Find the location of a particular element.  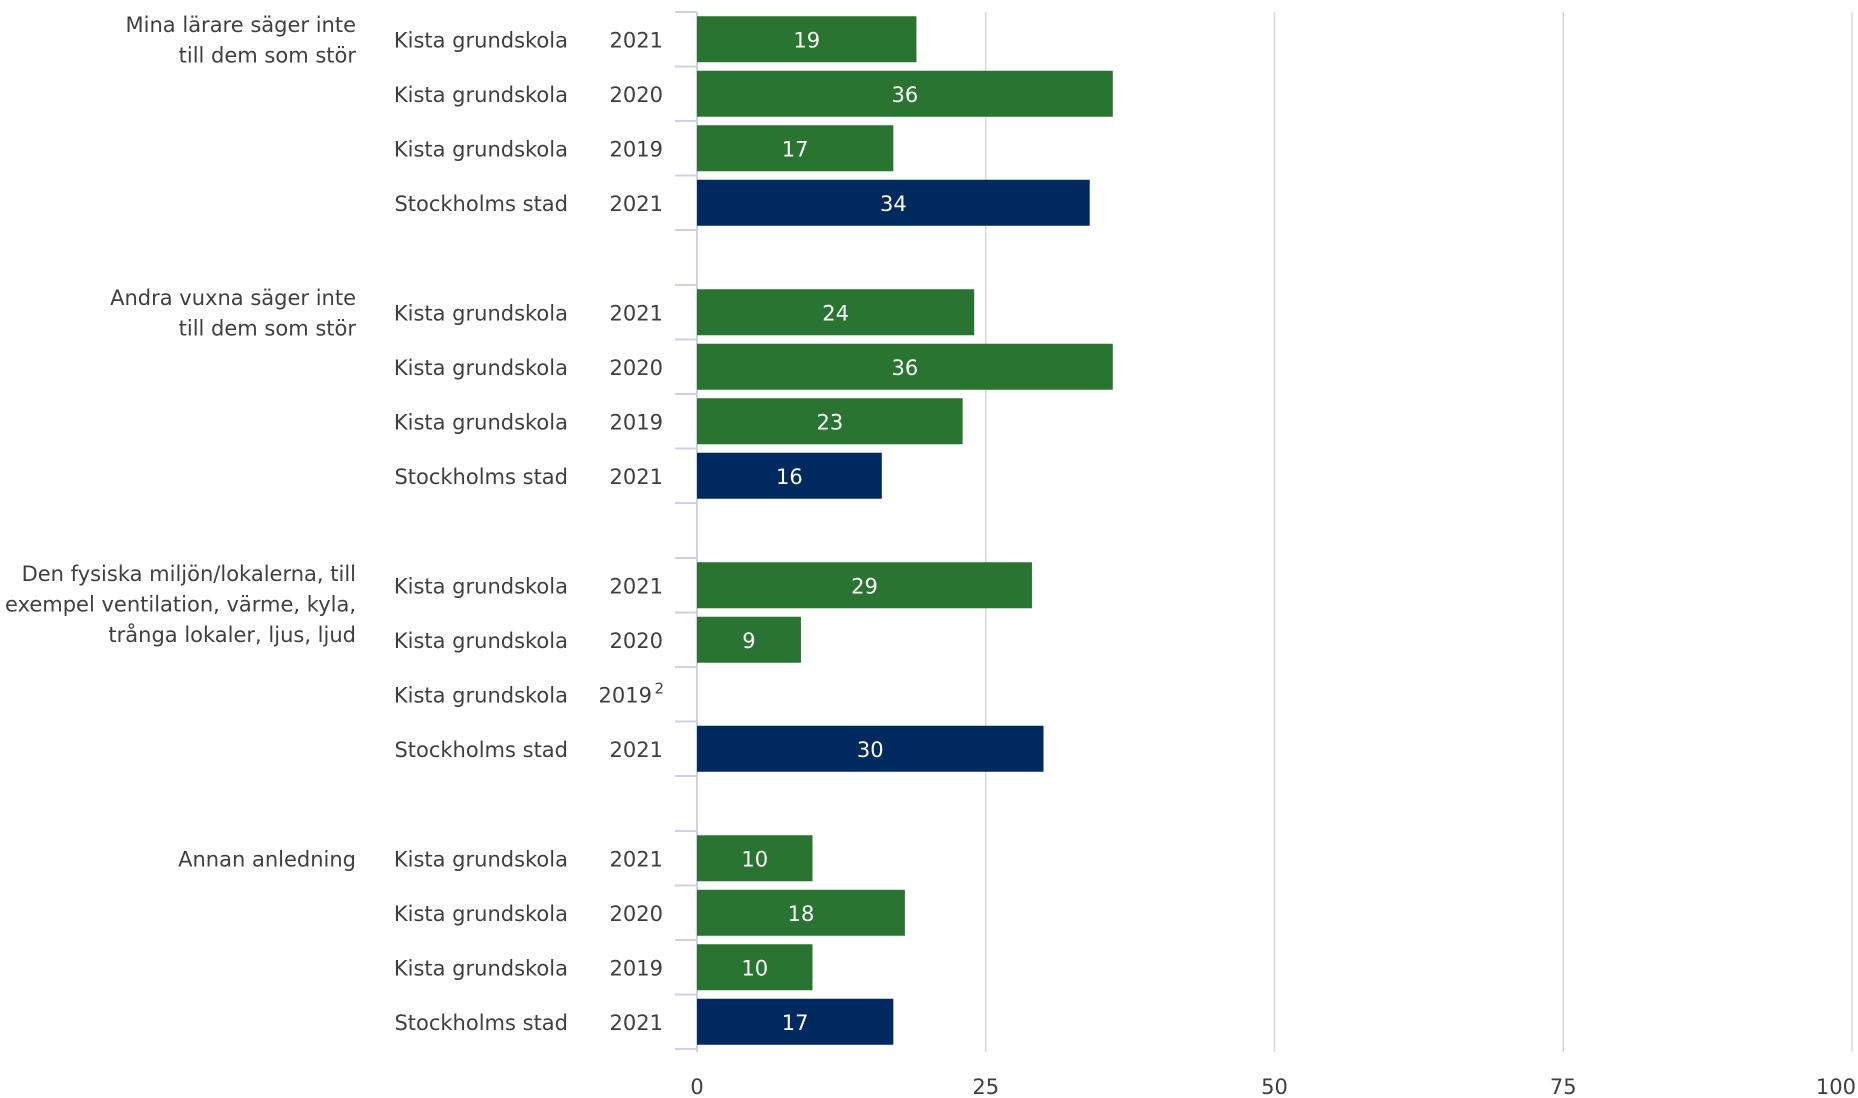

y-axis is located at coordinates (686, 531).